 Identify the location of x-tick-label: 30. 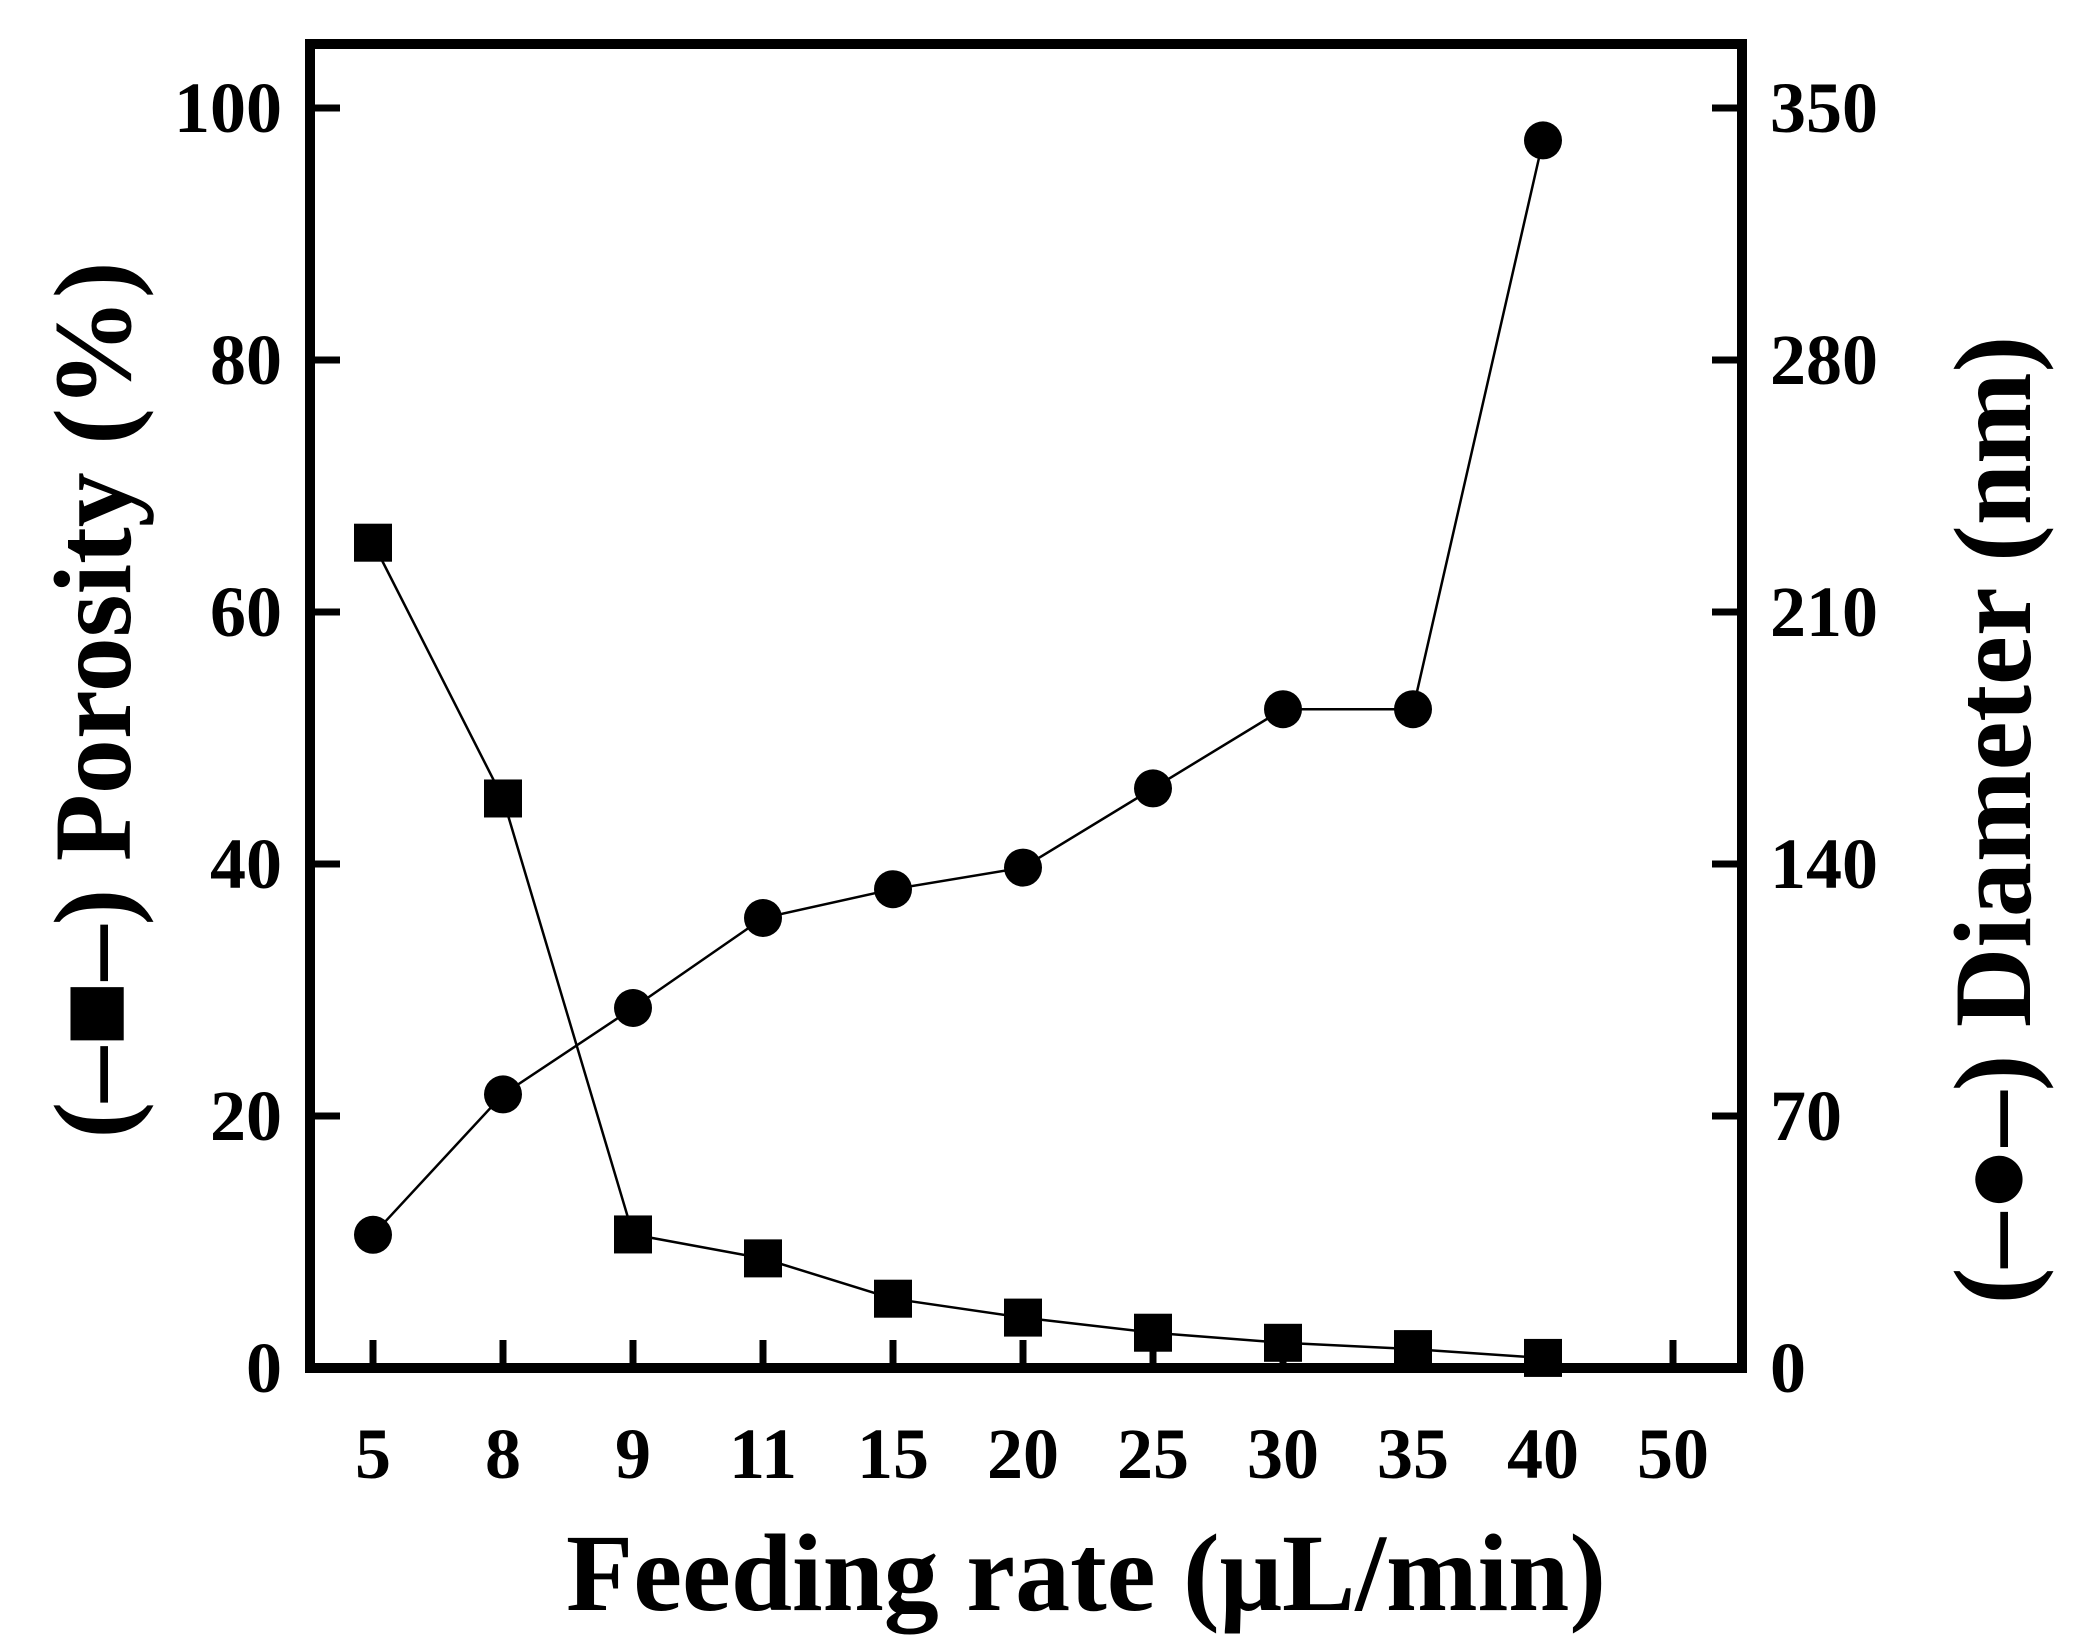
(1283, 1454).